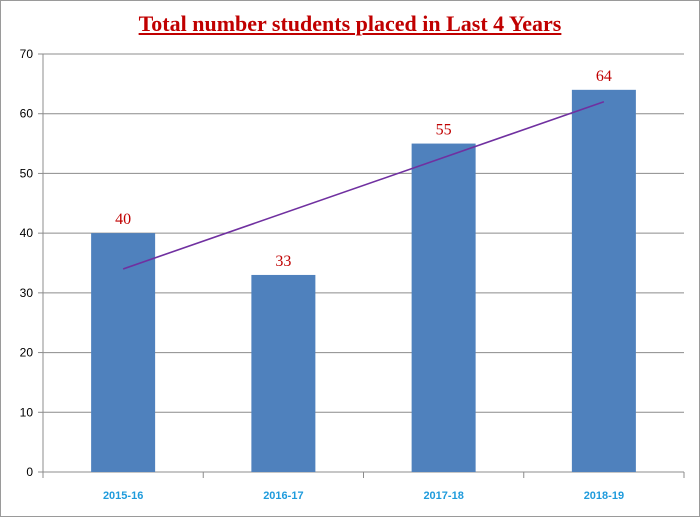  I want to click on data-label: 64, so click(604, 76).